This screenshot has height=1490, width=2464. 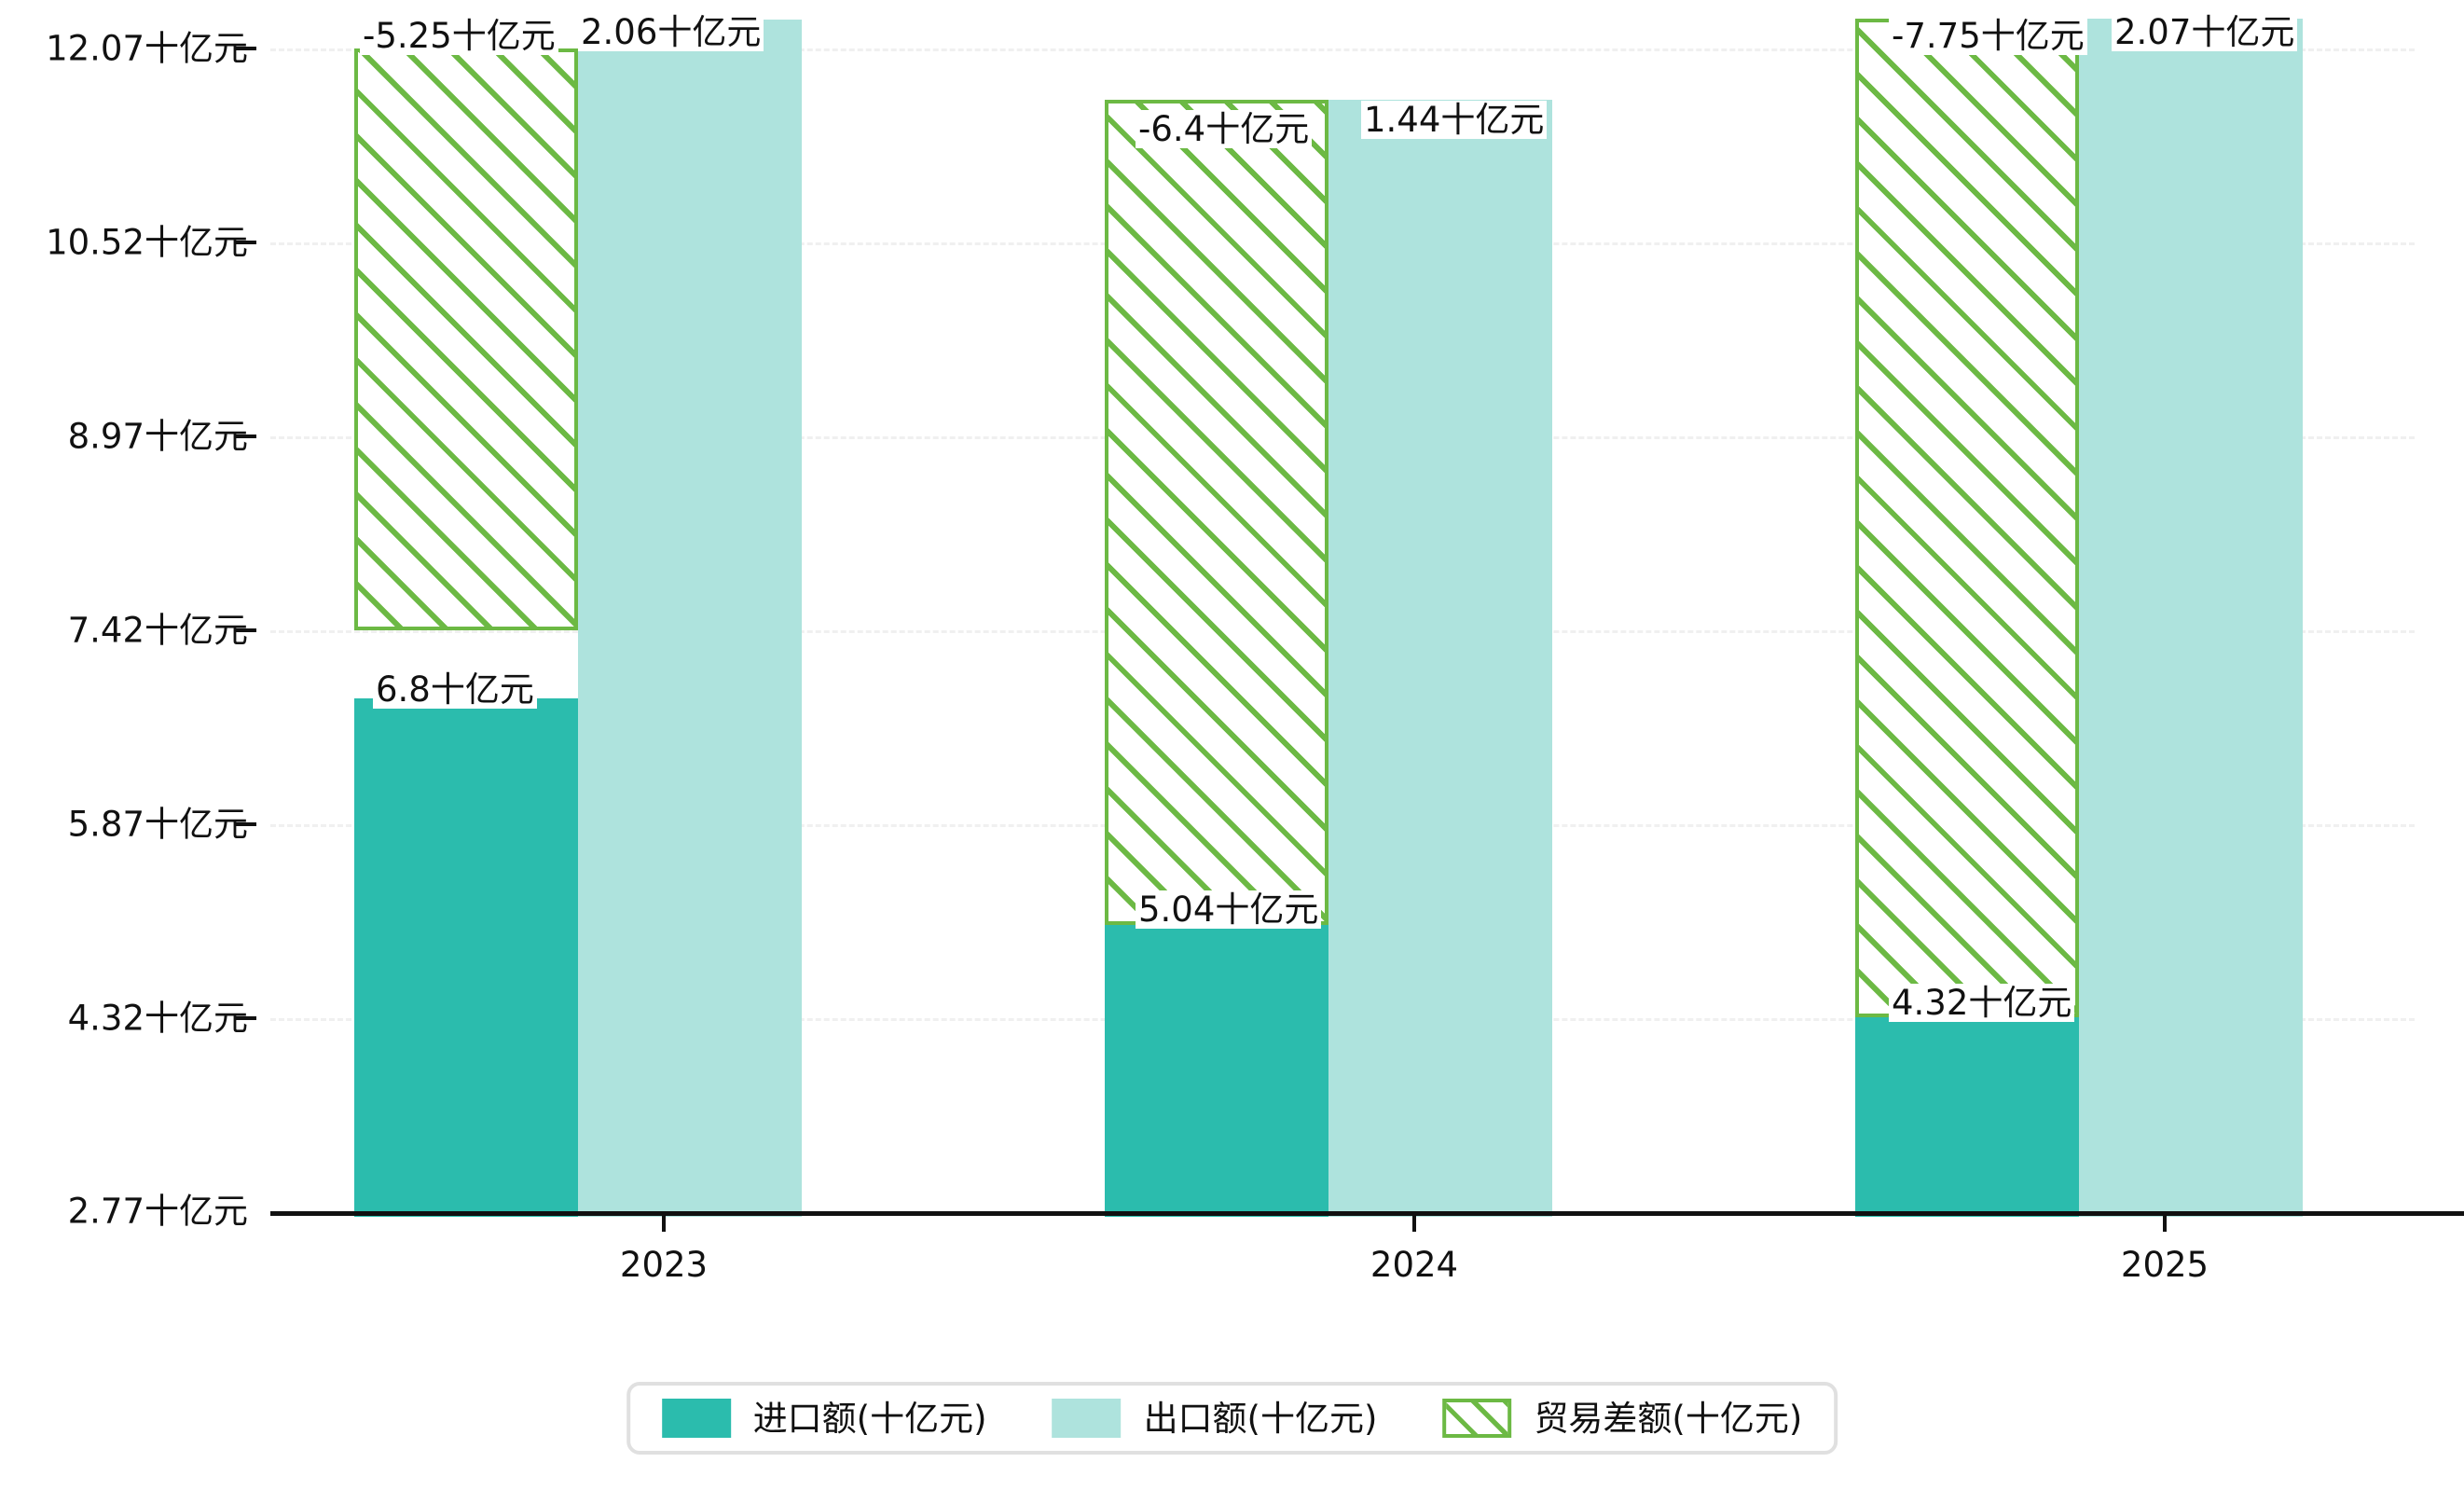 What do you see at coordinates (2164, 1265) in the screenshot?
I see `x-tick-label-2025: 2025` at bounding box center [2164, 1265].